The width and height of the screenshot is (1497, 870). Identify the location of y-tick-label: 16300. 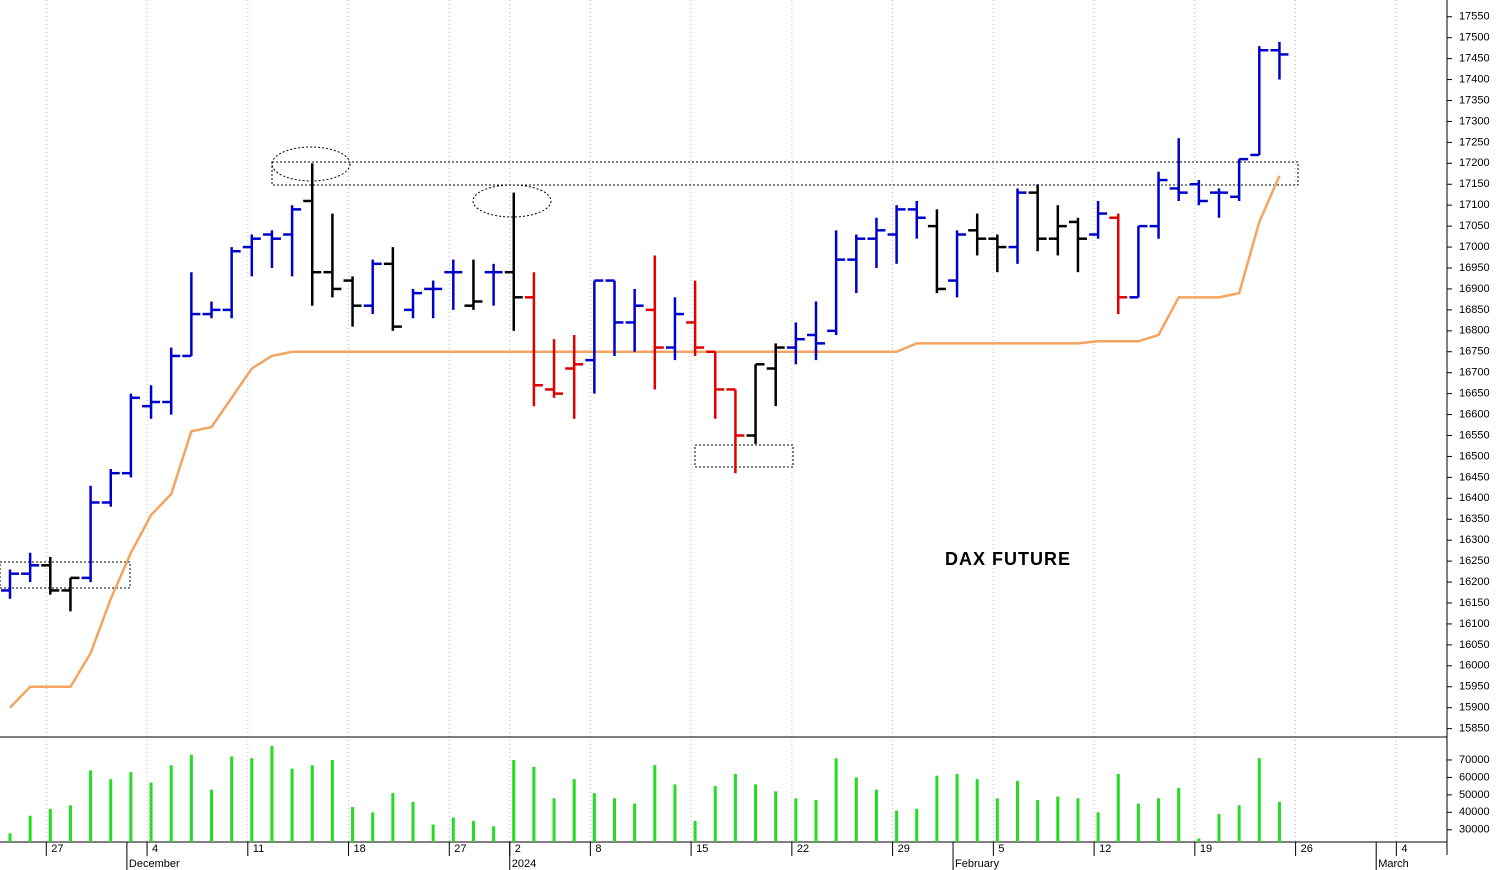
(1474, 540).